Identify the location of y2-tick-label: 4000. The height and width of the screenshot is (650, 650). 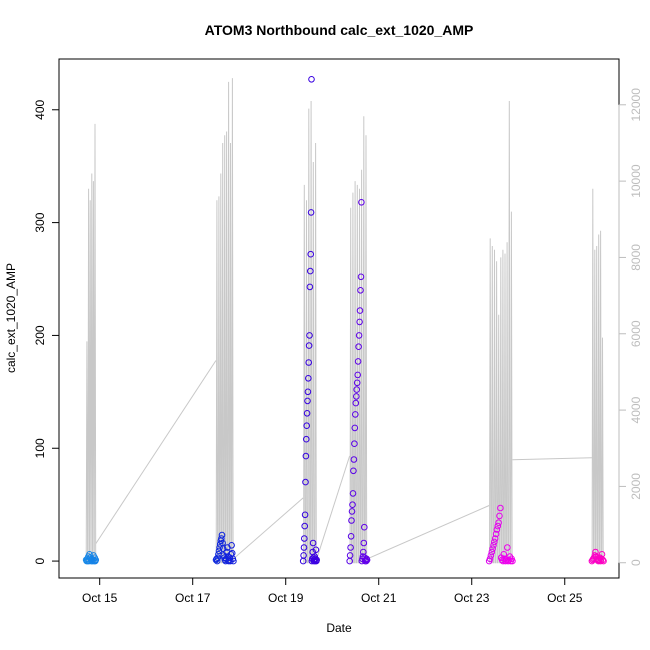
(636, 409).